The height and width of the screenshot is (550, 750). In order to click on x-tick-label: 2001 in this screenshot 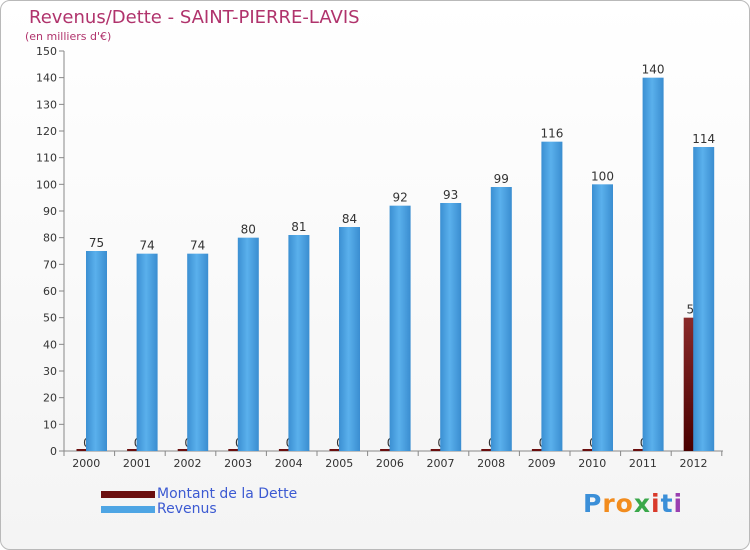, I will do `click(137, 463)`.